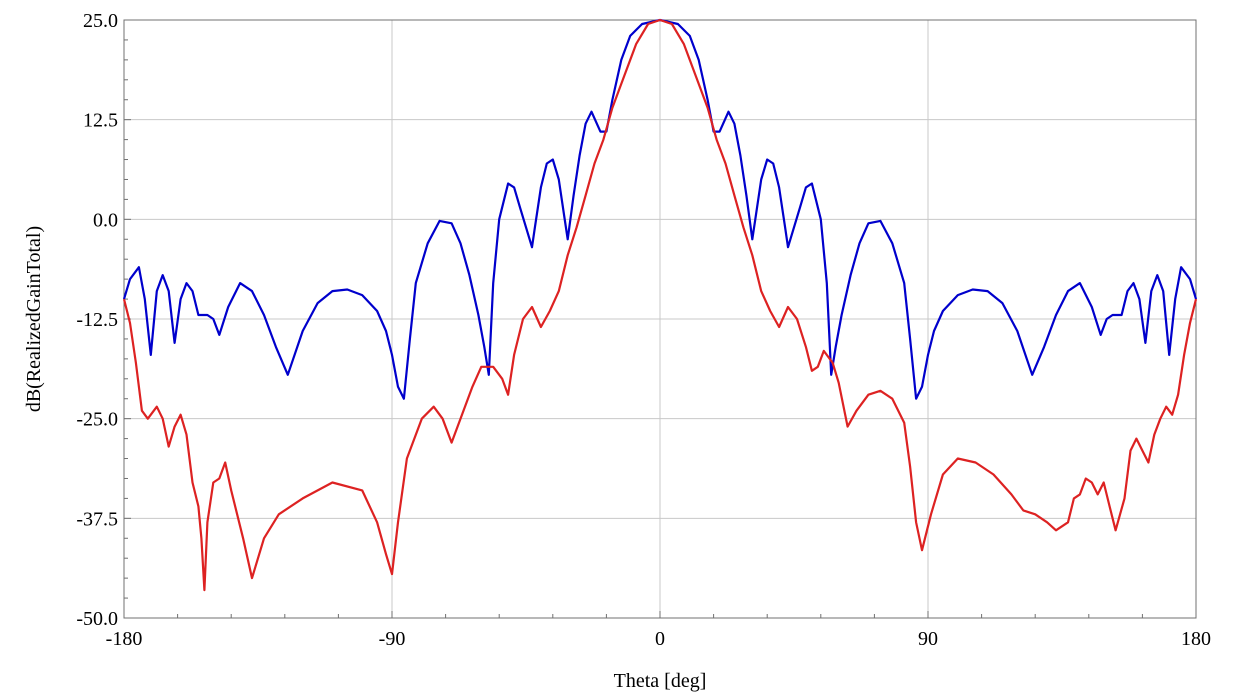  I want to click on x-axis-tick-labels: -180 -90 0 90 180, so click(658, 639).